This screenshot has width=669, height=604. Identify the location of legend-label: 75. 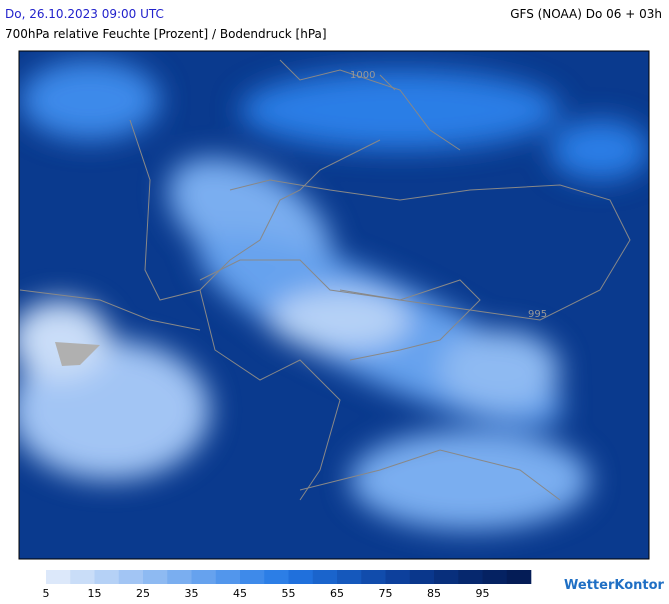
(386, 593).